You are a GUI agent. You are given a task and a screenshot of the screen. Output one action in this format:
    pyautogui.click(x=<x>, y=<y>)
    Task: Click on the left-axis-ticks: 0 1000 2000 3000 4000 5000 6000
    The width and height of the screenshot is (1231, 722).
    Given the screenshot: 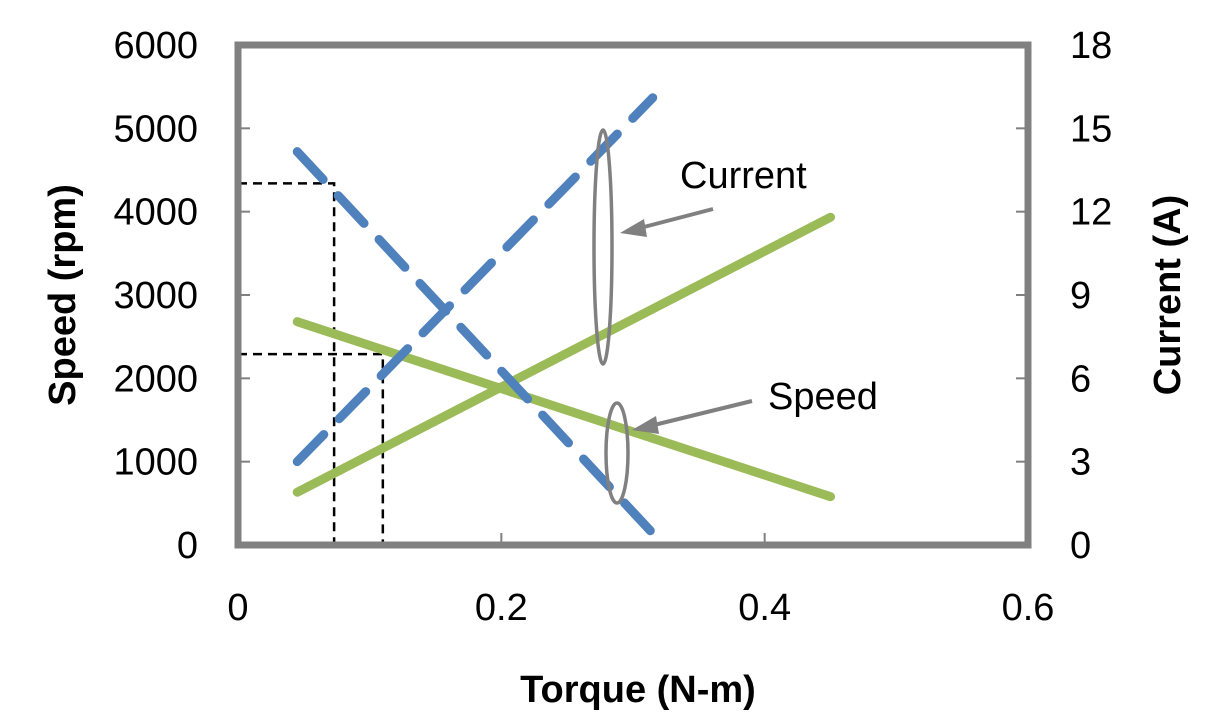 What is the action you would take?
    pyautogui.click(x=181, y=296)
    